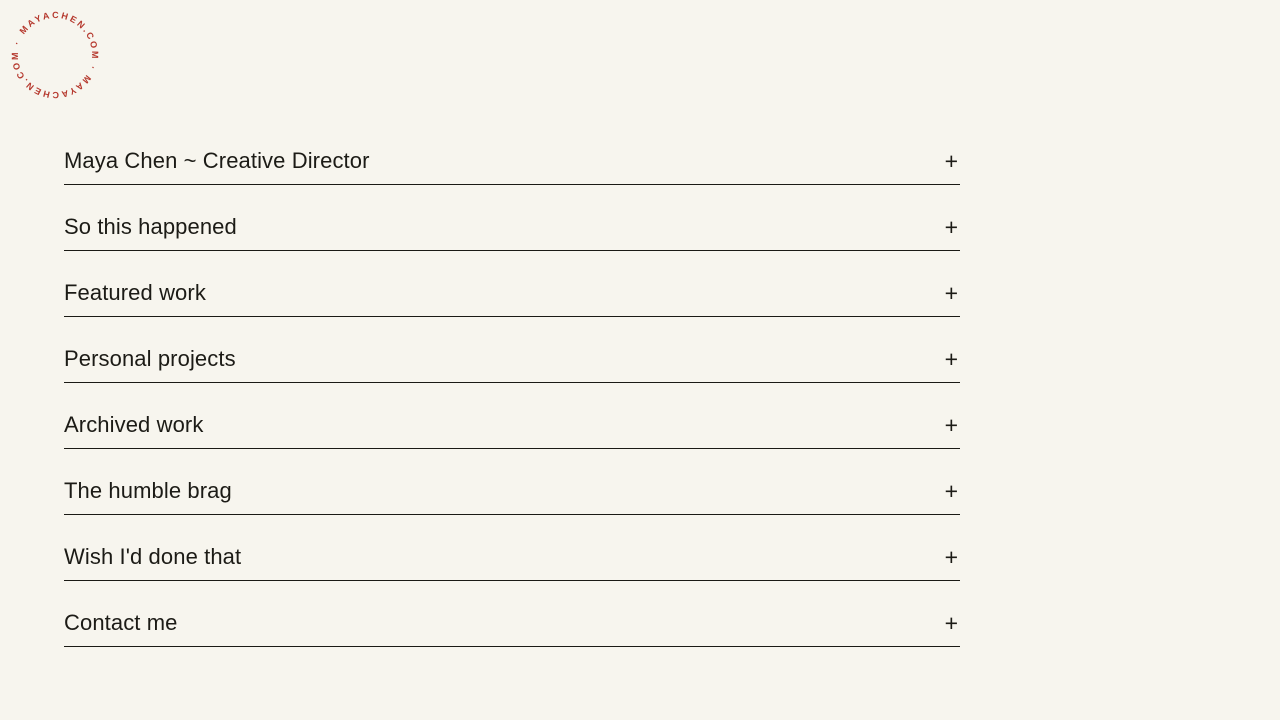 The image size is (1280, 720). What do you see at coordinates (134, 424) in the screenshot?
I see `accordion-item-label: Archived work` at bounding box center [134, 424].